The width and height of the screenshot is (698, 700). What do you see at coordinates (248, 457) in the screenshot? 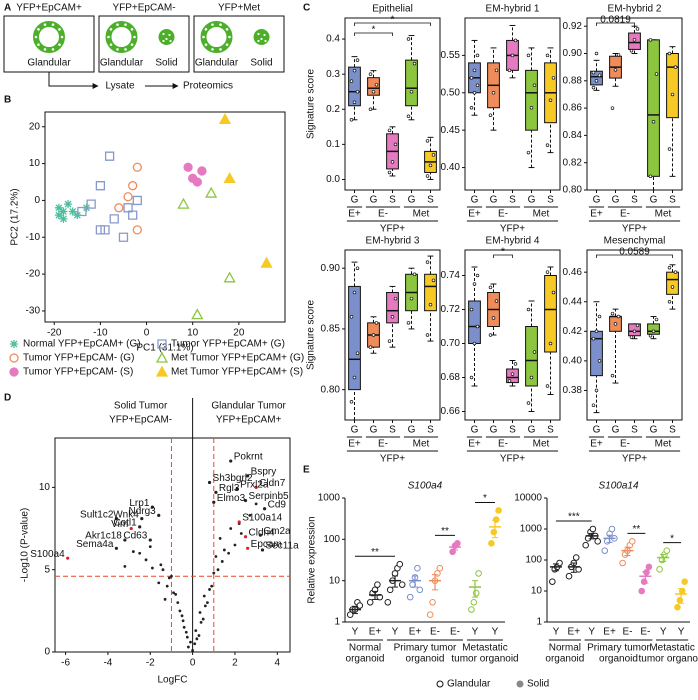
I see `gene-label: Pokrnt` at bounding box center [248, 457].